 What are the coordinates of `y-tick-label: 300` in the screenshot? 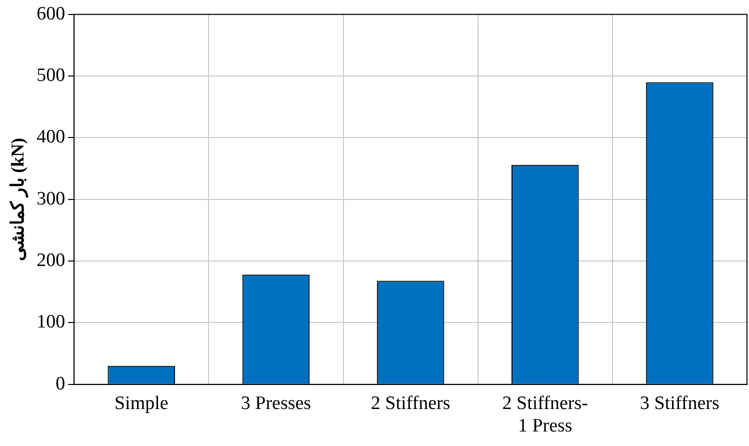 It's located at (51, 199).